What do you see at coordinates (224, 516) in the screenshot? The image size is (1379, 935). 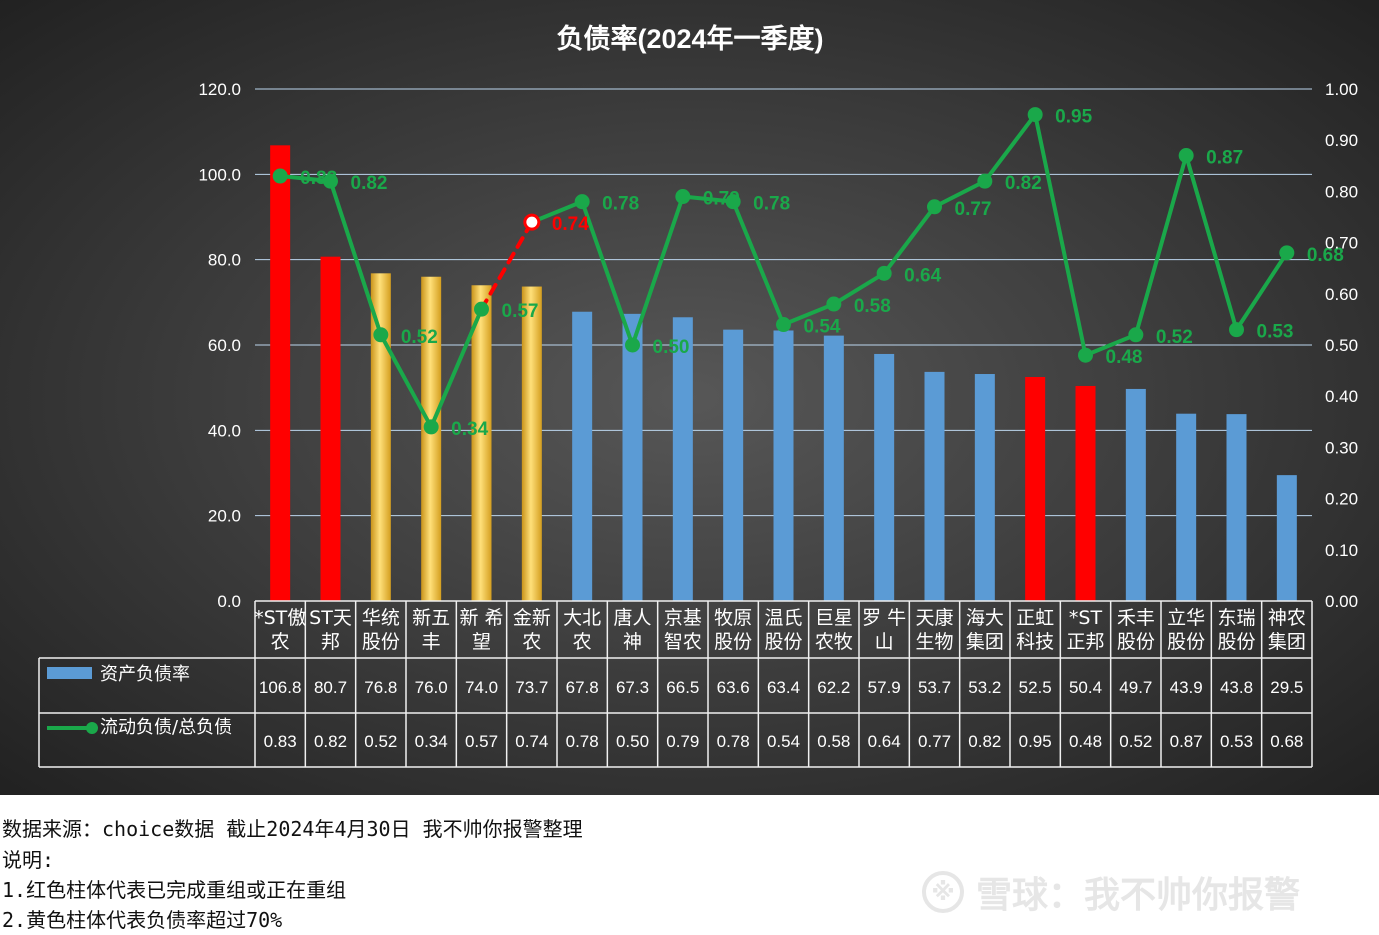 I see `y-left-tick-label: 20.0` at bounding box center [224, 516].